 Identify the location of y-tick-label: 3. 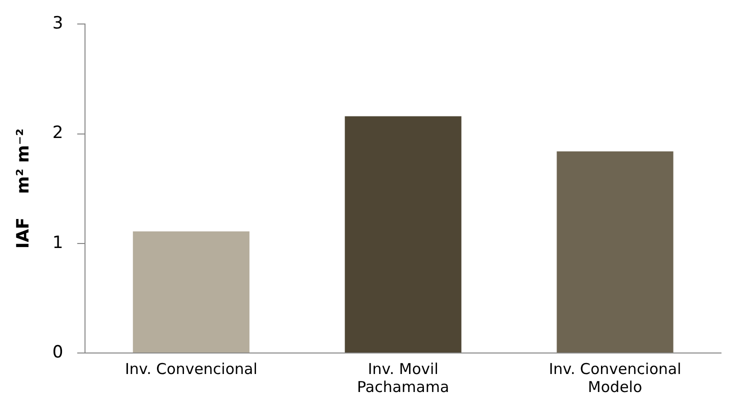
(58, 24).